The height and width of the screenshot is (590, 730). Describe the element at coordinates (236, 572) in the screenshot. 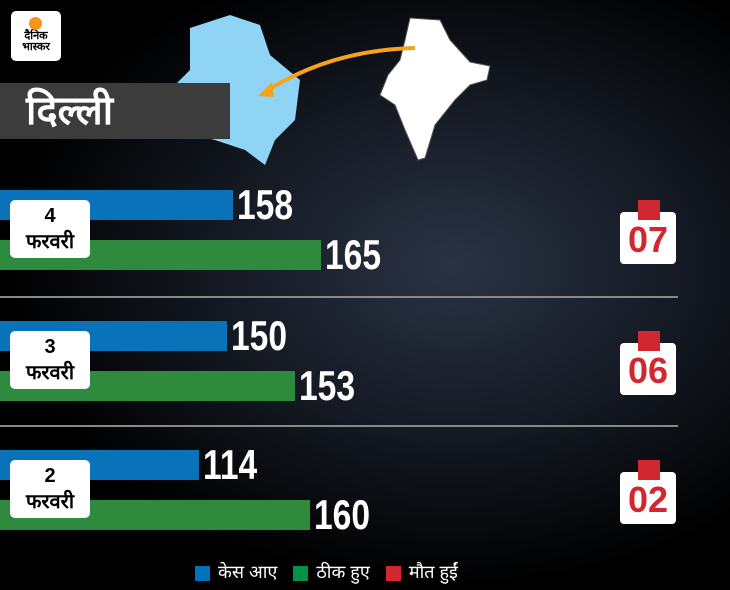

I see `legend-item: केस आए` at that location.